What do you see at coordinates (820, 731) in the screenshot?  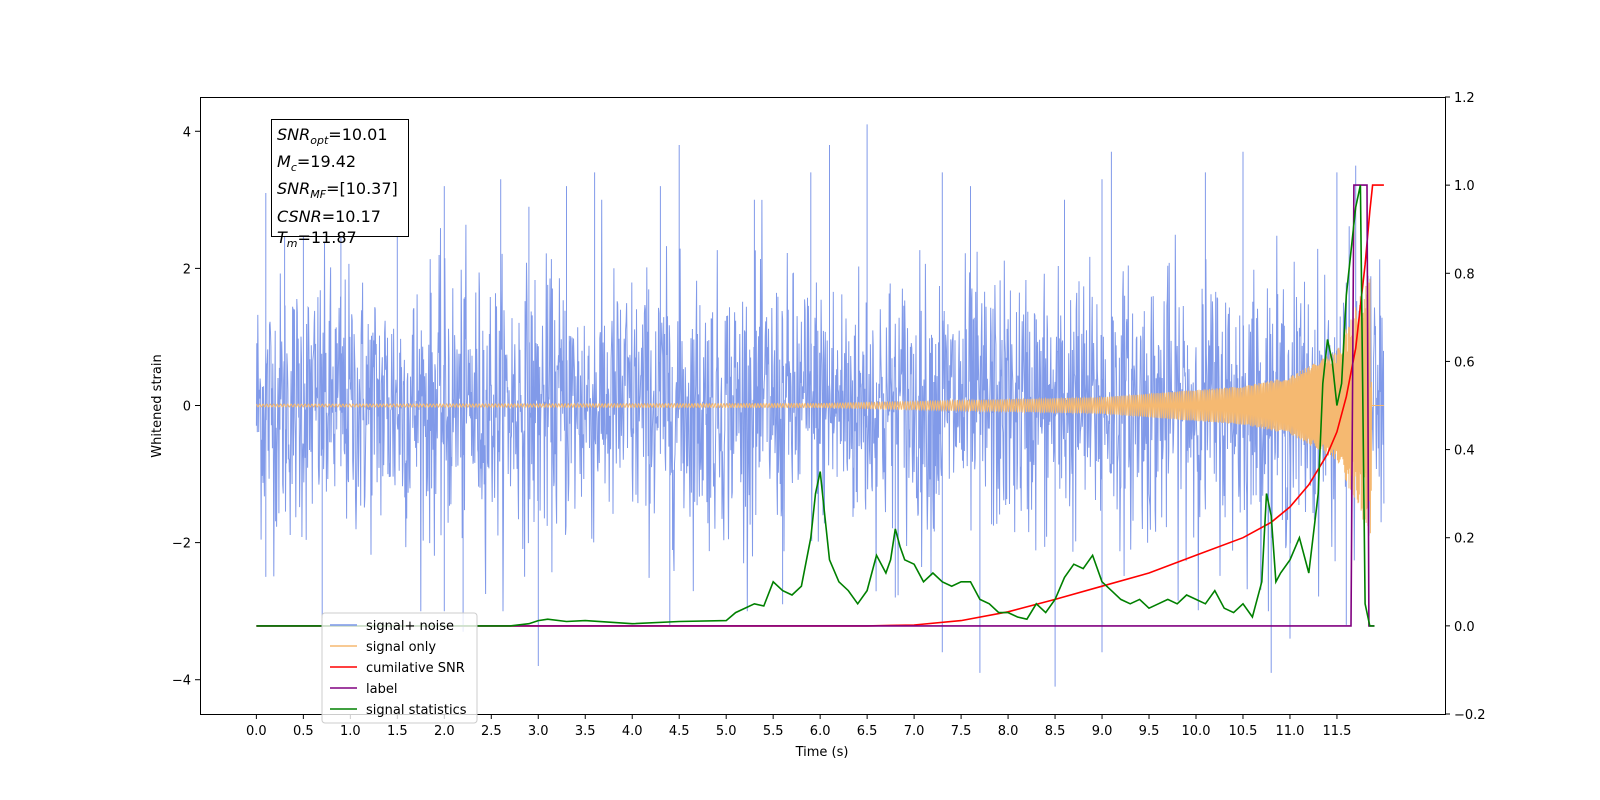 I see `x-tick-label: 6.0` at bounding box center [820, 731].